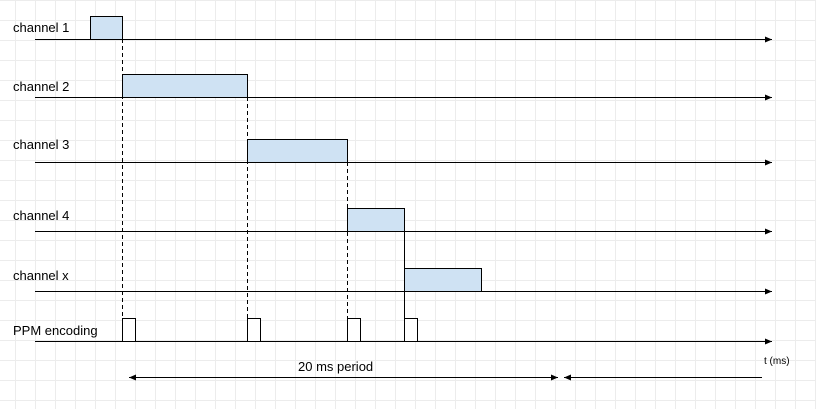 The image size is (816, 409). I want to click on period-label: 20 ms period, so click(336, 366).